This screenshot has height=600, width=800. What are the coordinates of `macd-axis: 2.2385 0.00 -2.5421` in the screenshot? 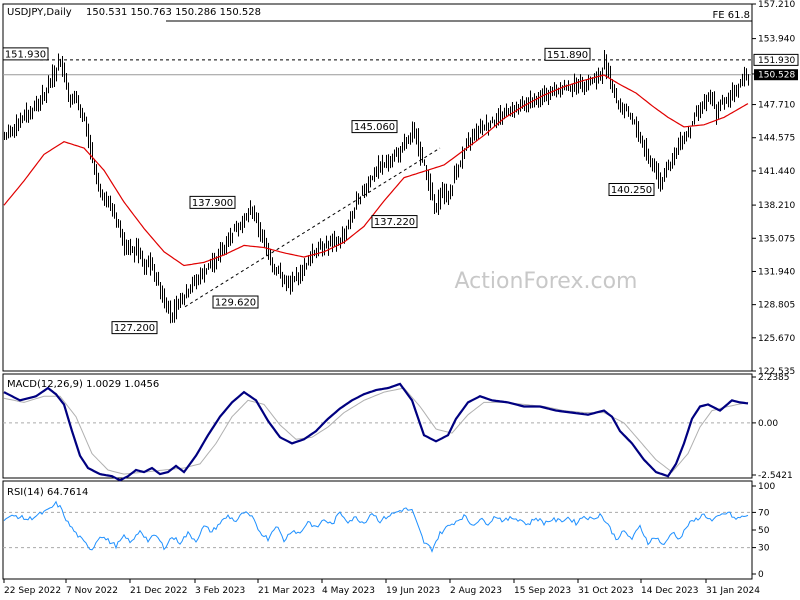 It's located at (772, 427).